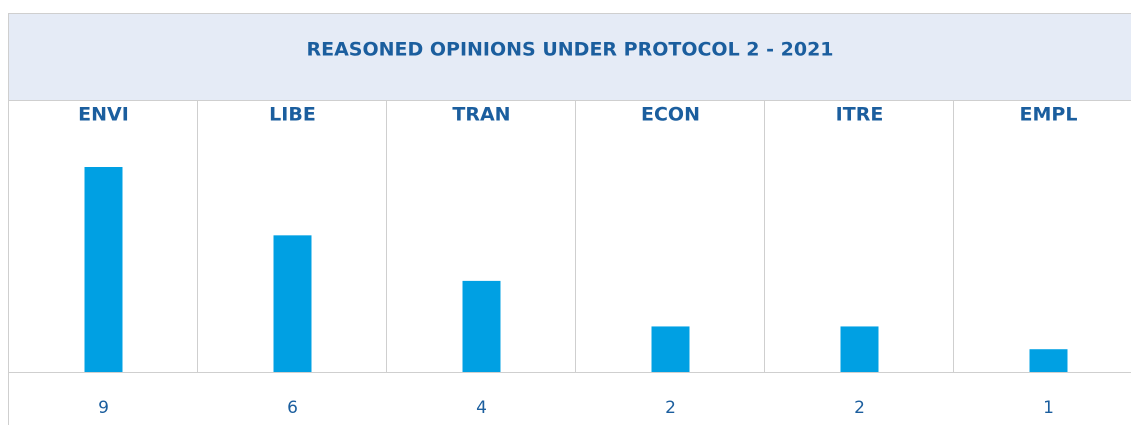 The height and width of the screenshot is (425, 1131). What do you see at coordinates (103, 408) in the screenshot?
I see `value-label: 9` at bounding box center [103, 408].